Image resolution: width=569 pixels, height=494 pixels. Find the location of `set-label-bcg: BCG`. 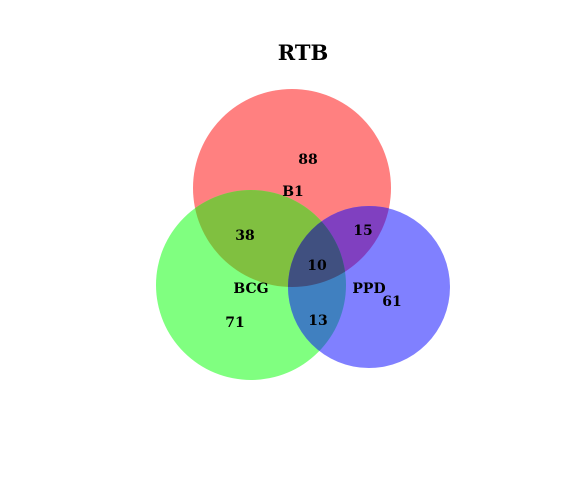

set-label-bcg: BCG is located at coordinates (250, 289).